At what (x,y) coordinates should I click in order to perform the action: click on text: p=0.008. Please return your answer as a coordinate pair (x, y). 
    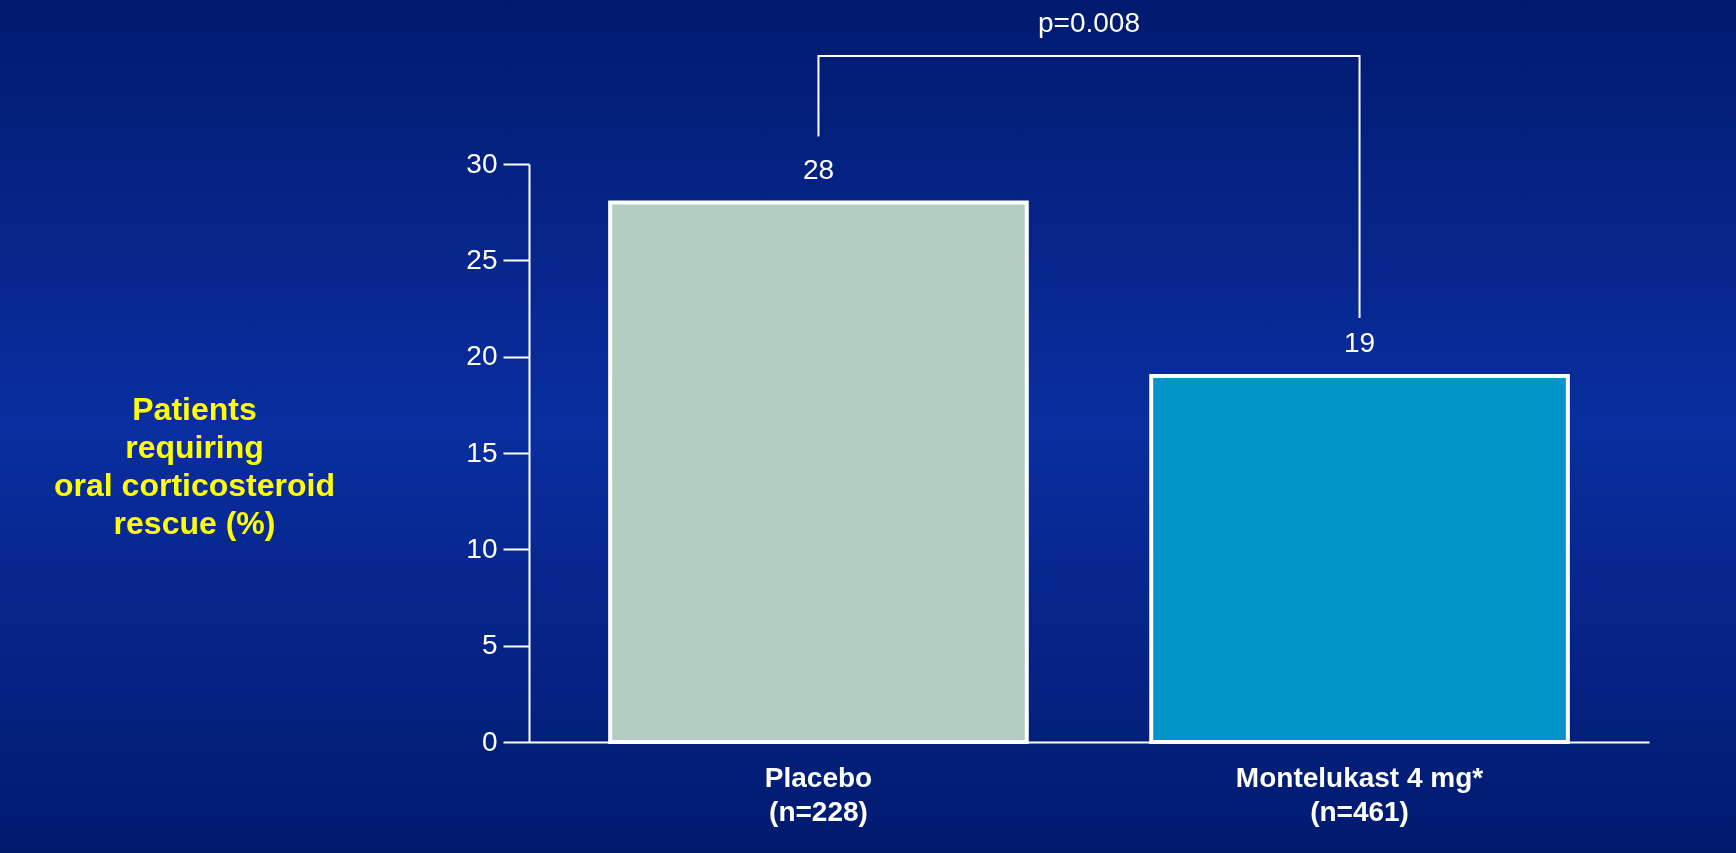
    Looking at the image, I should click on (1089, 22).